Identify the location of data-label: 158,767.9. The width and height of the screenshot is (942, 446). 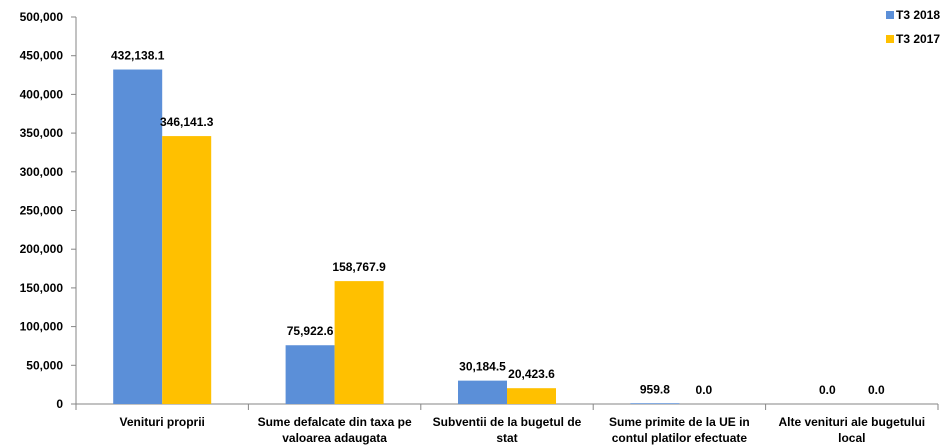
(359, 267).